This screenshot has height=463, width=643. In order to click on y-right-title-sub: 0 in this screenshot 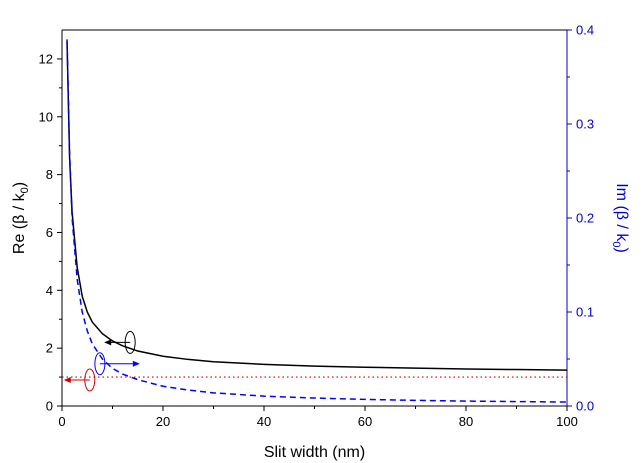, I will do `click(616, 244)`.